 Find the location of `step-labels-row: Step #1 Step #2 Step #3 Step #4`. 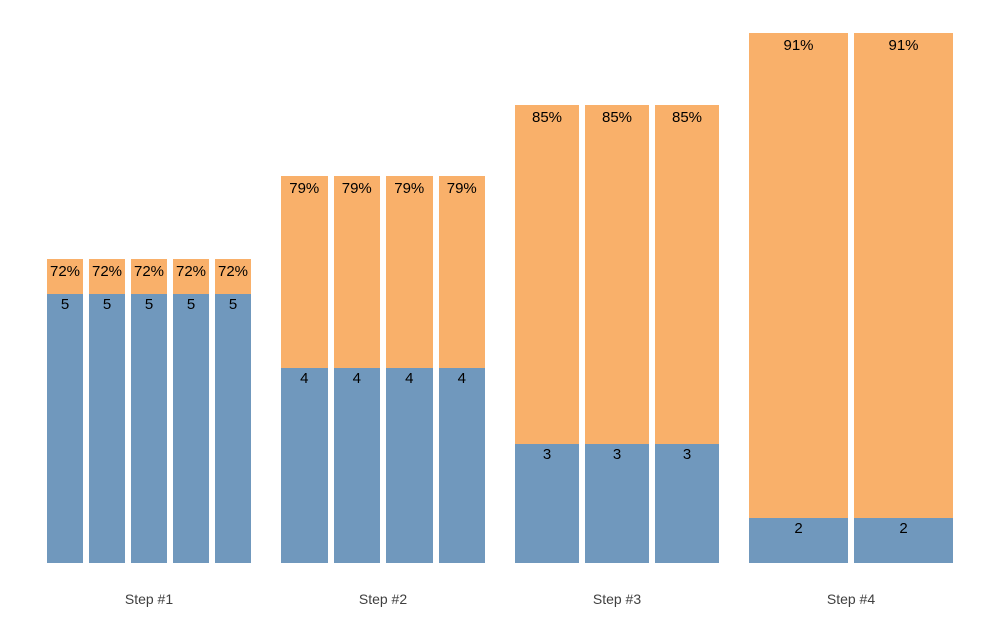

step-labels-row: Step #1 Step #2 Step #3 Step #4 is located at coordinates (500, 585).